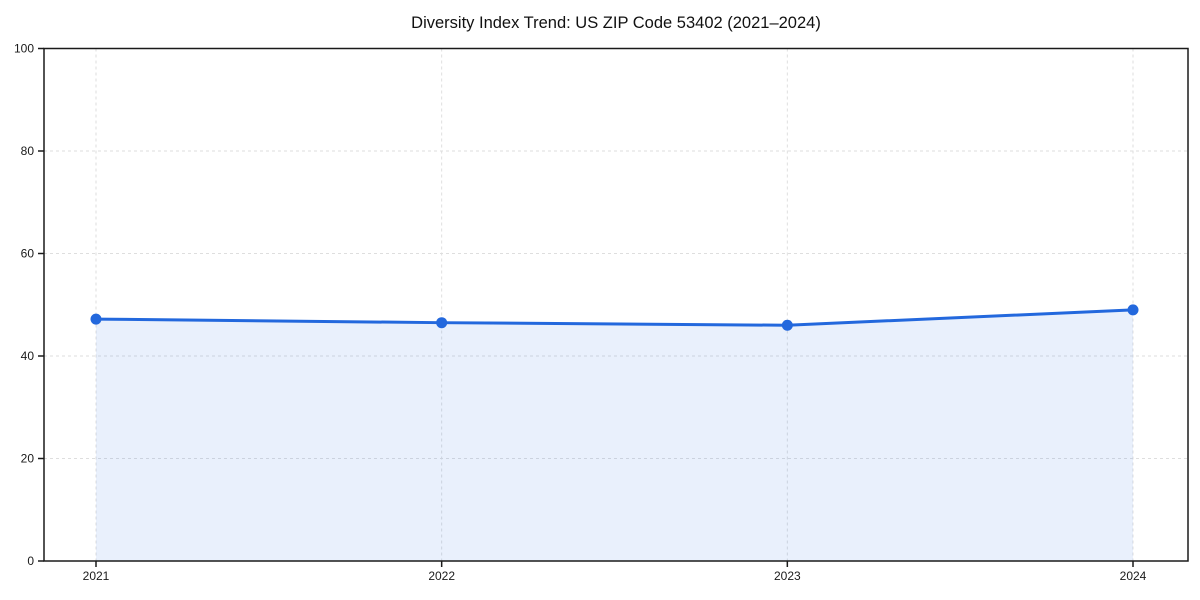 The width and height of the screenshot is (1200, 600). I want to click on y-tick-label: 60, so click(28, 254).